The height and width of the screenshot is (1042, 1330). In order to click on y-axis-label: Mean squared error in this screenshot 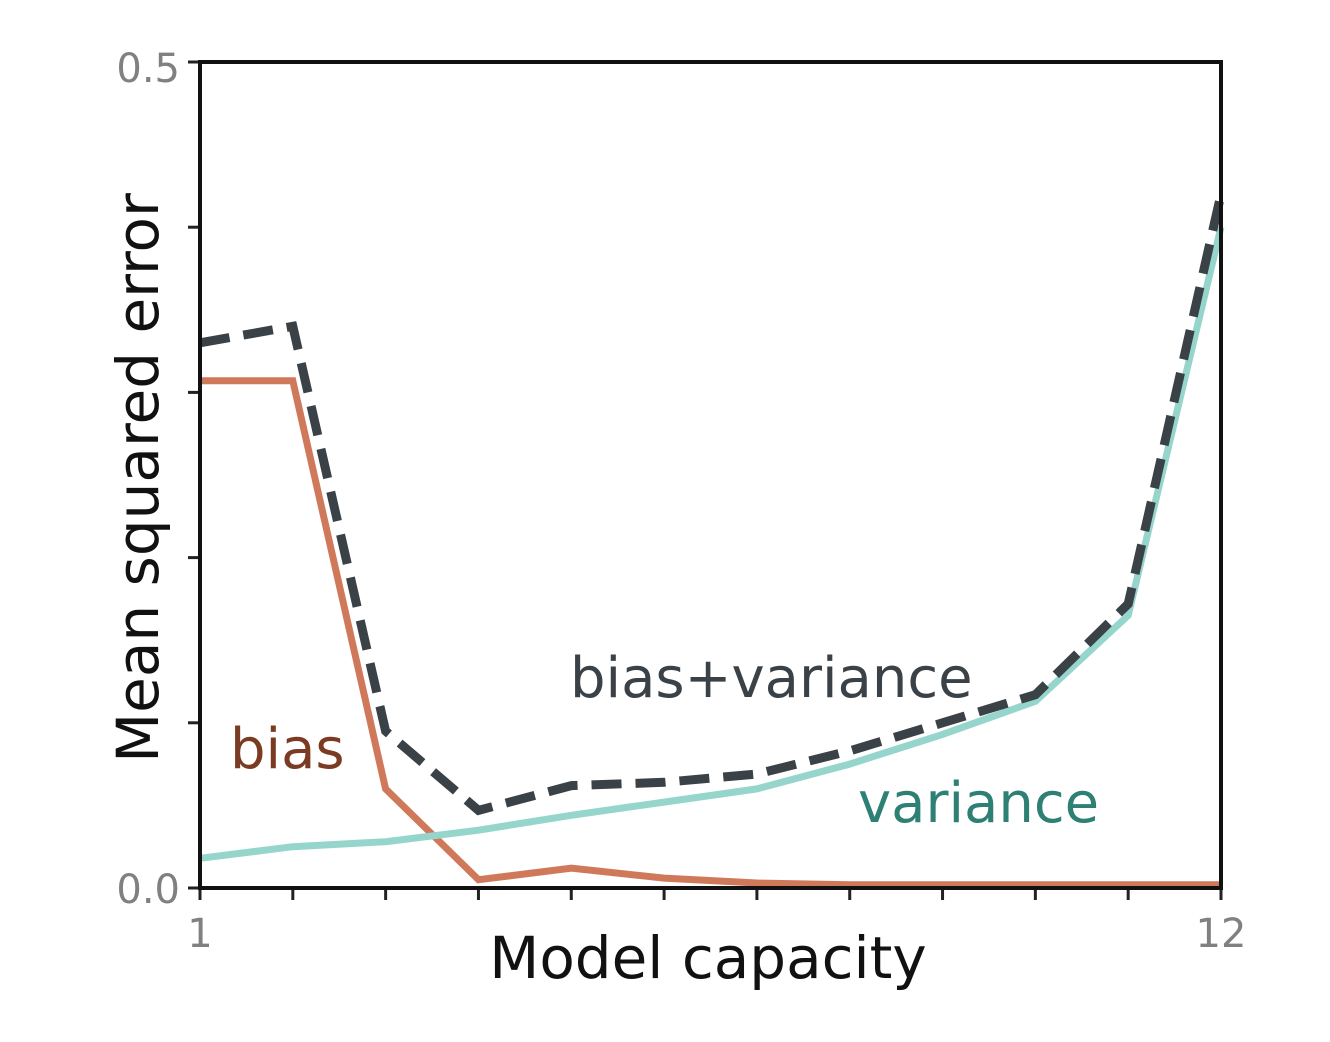, I will do `click(138, 478)`.